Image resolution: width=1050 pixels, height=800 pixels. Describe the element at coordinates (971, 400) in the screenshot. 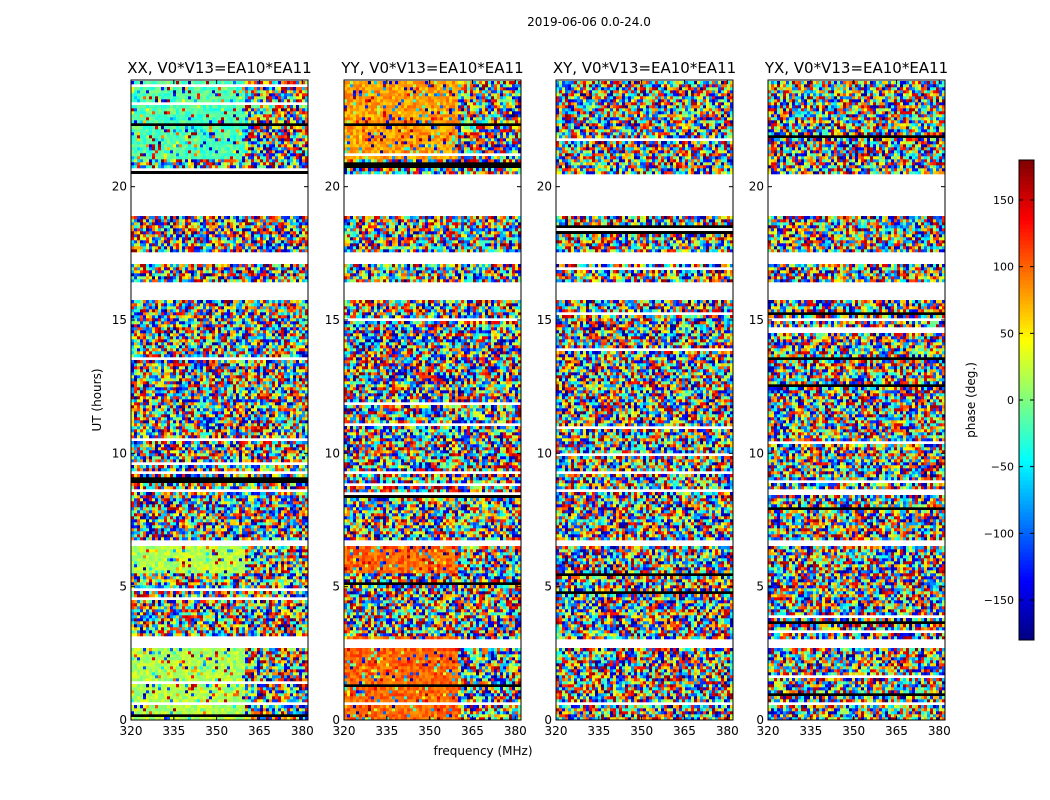

I see `colorbar-label: phase (deg.)` at that location.